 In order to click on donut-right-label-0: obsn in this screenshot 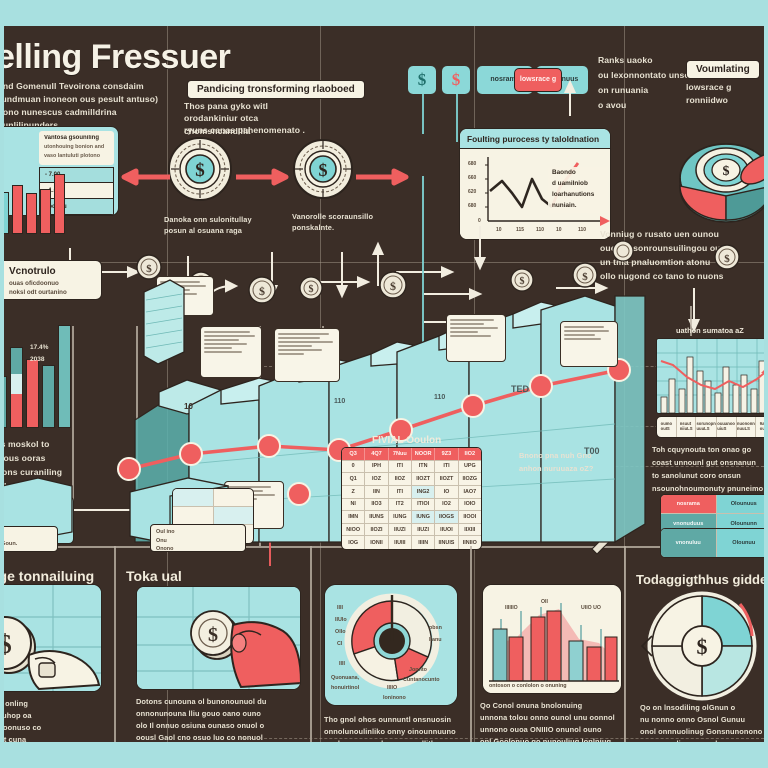, I will do `click(435, 628)`.